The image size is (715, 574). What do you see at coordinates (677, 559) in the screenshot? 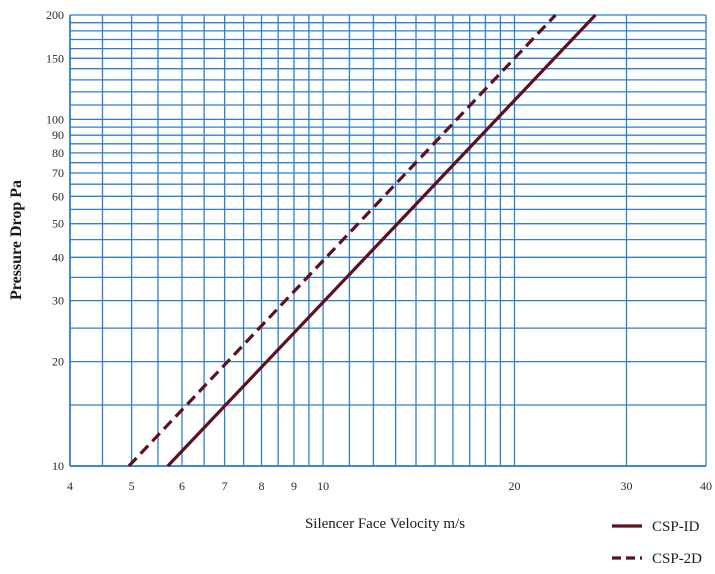
I see `legend-label-csp-2d: CSP-2D` at bounding box center [677, 559].